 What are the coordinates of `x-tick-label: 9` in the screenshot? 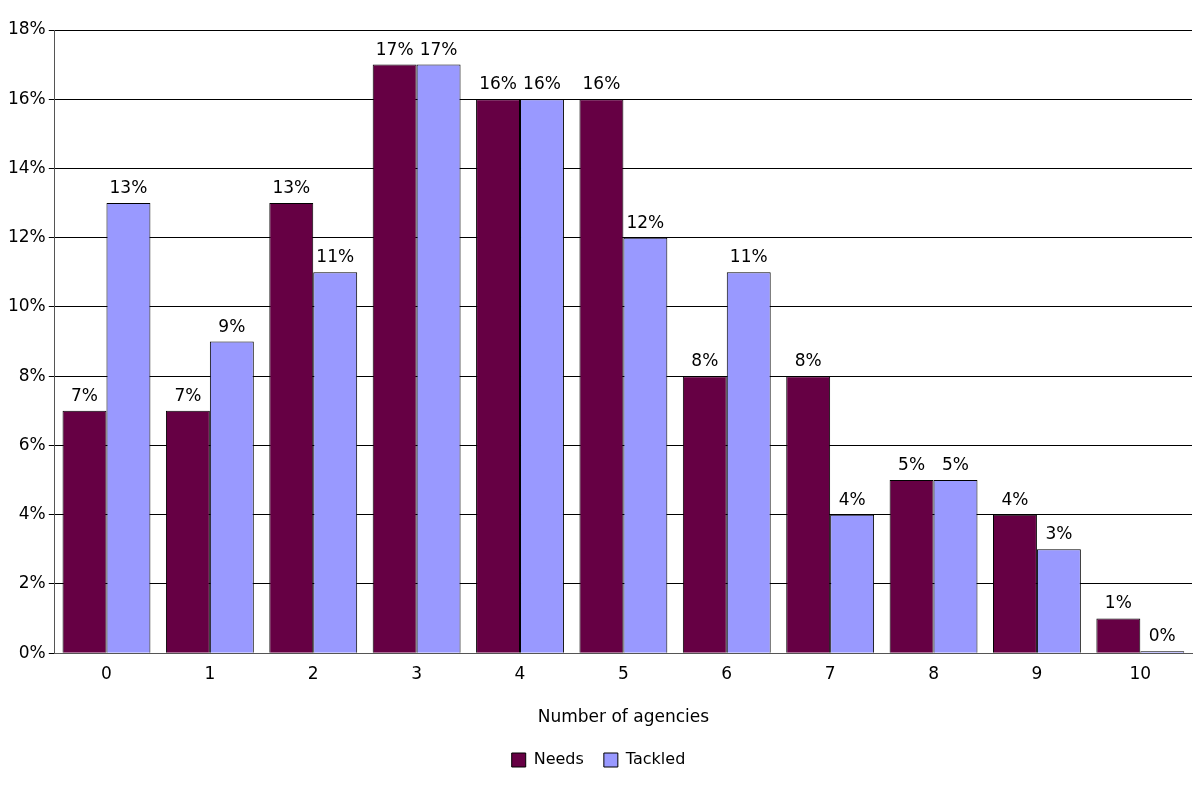 It's located at (1037, 672).